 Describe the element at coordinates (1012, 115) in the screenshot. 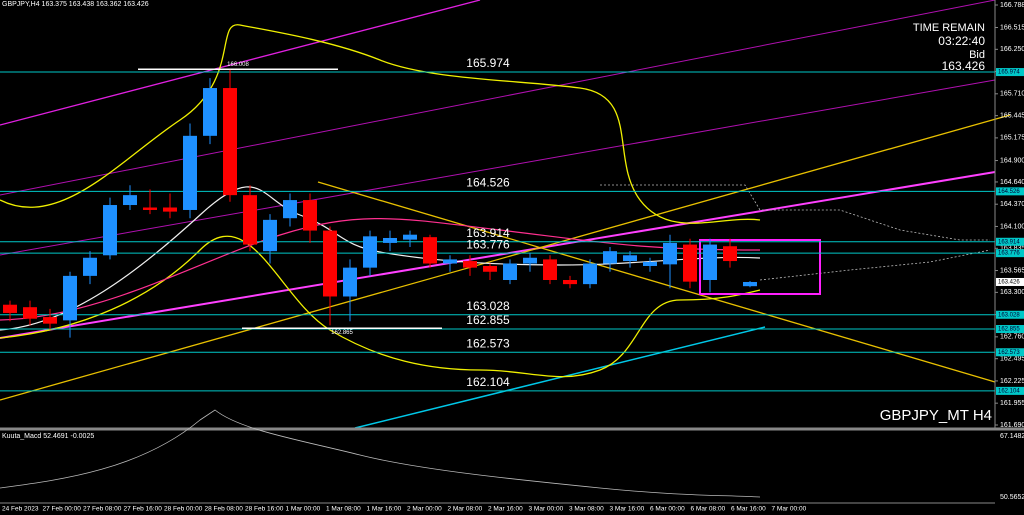

I see `y-tick-label: 165.445` at that location.